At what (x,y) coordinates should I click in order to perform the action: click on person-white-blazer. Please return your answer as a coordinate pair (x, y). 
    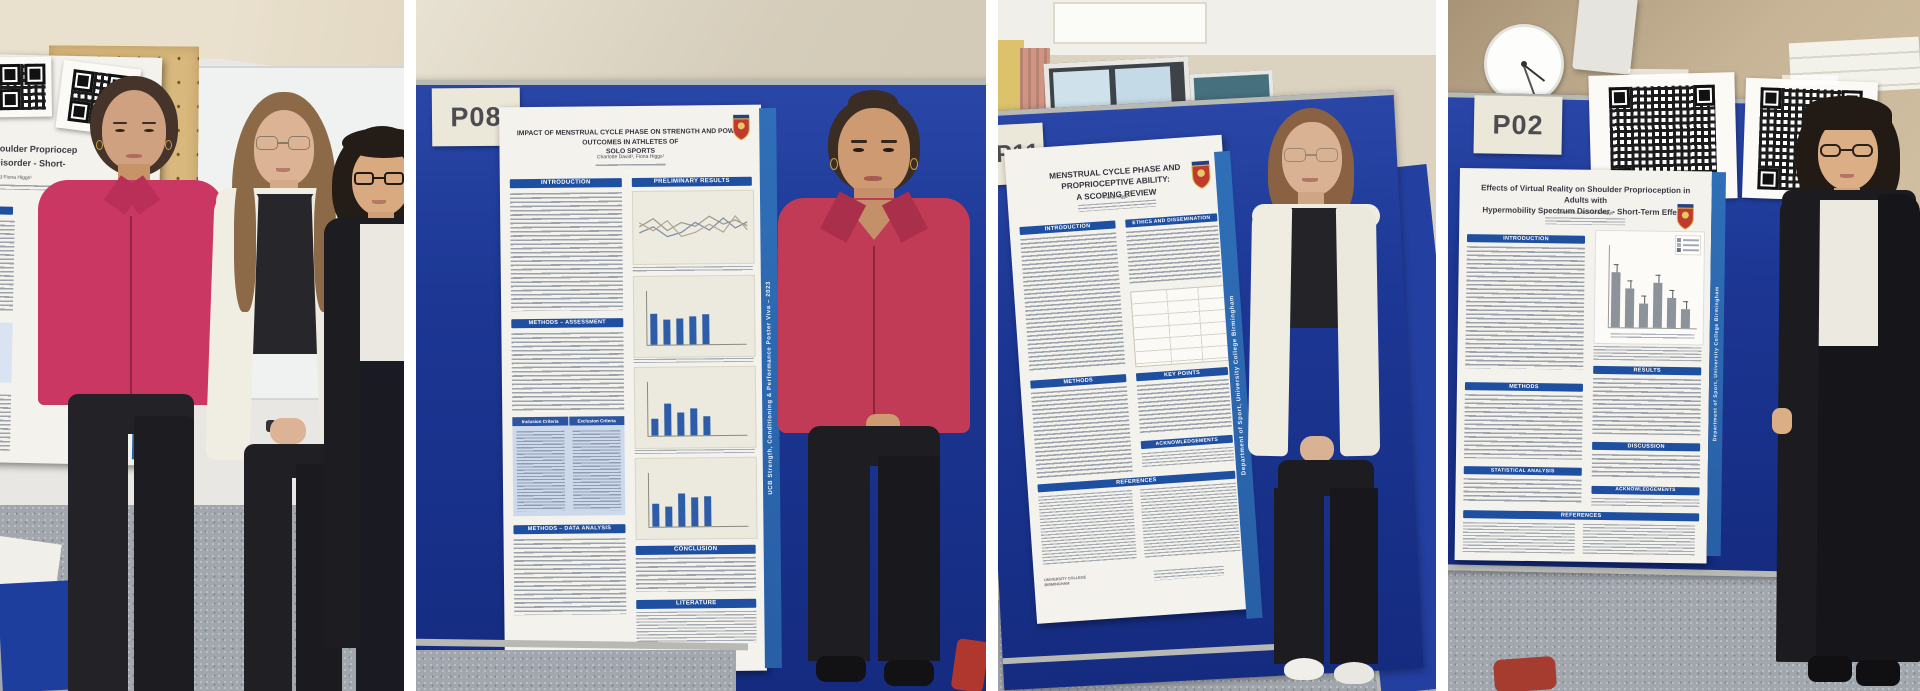
    Looking at the image, I should click on (286, 391).